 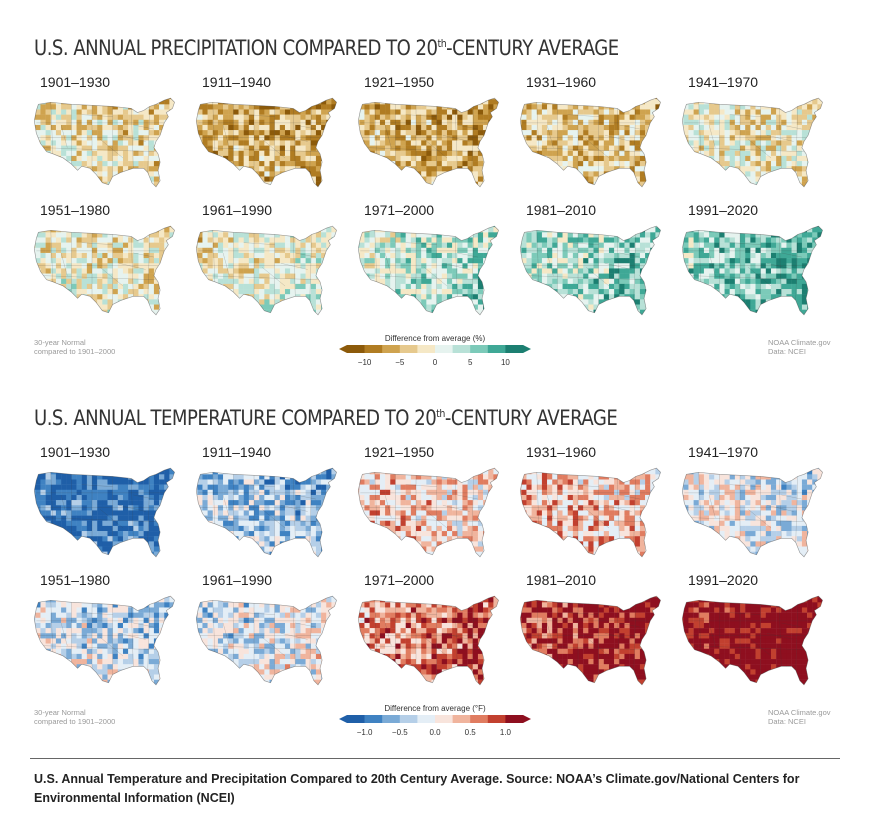 I want to click on temperature-note-left: 30-year Normal compared to 1901–2000, so click(x=75, y=717).